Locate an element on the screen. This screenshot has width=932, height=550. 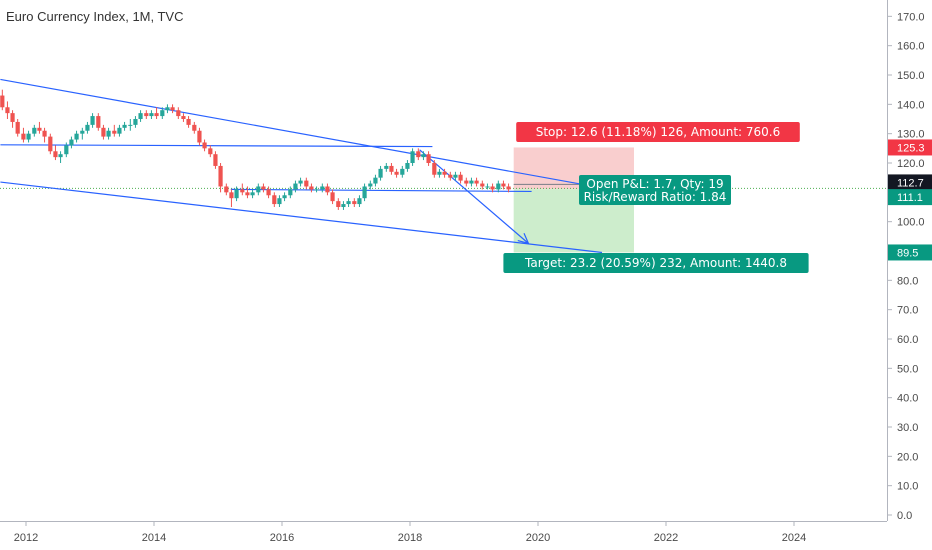
price-tag-current: 112.7 is located at coordinates (910, 182).